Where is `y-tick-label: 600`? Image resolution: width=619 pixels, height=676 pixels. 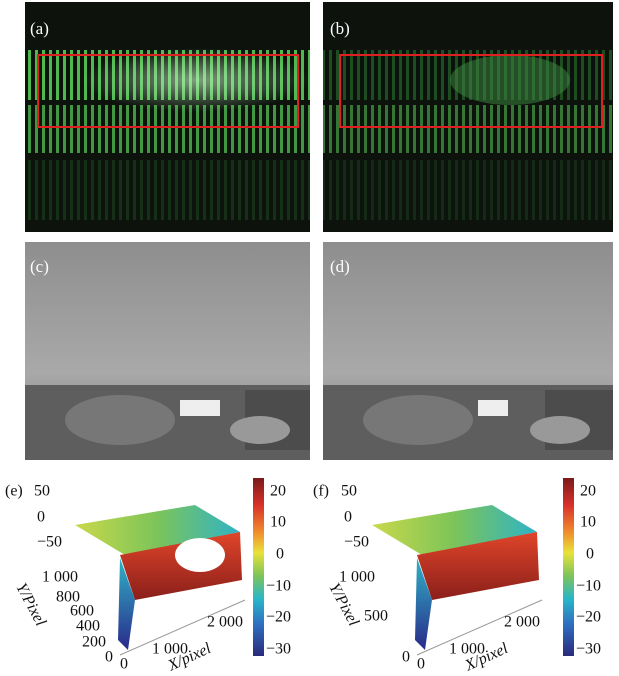
y-tick-label: 600 is located at coordinates (82, 611).